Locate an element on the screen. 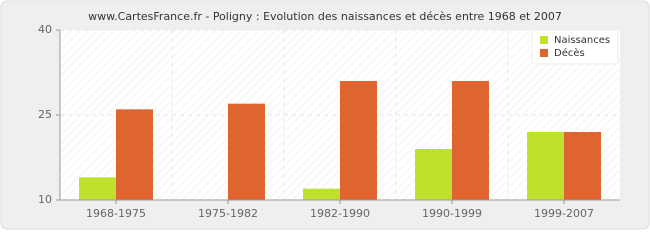 Image resolution: width=650 pixels, height=240 pixels. legend-box is located at coordinates (575, 47).